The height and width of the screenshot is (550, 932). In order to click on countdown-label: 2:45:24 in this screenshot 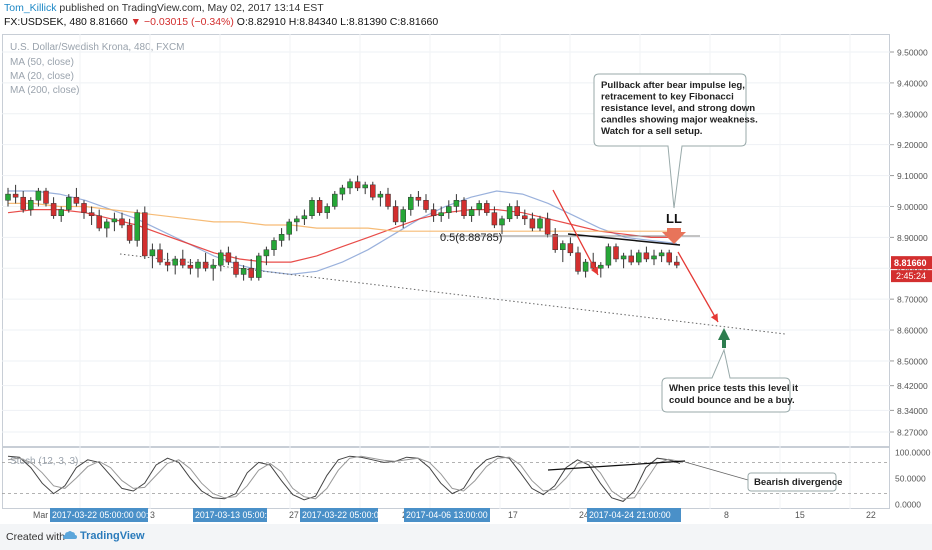, I will do `click(911, 276)`.